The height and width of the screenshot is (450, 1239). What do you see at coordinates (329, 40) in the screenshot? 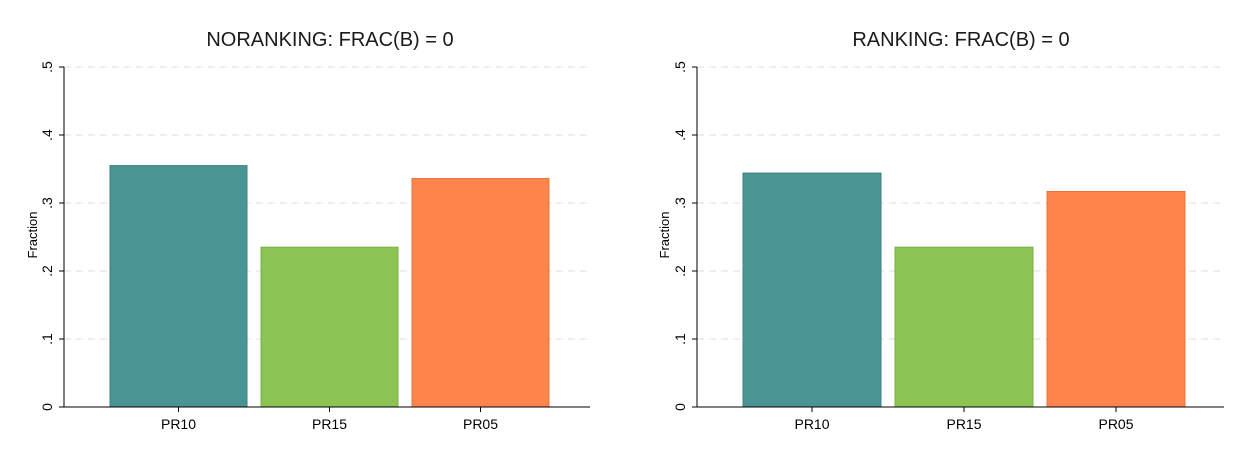
I see `chart-title: NORANKING: FRAC(B) = 0` at bounding box center [329, 40].